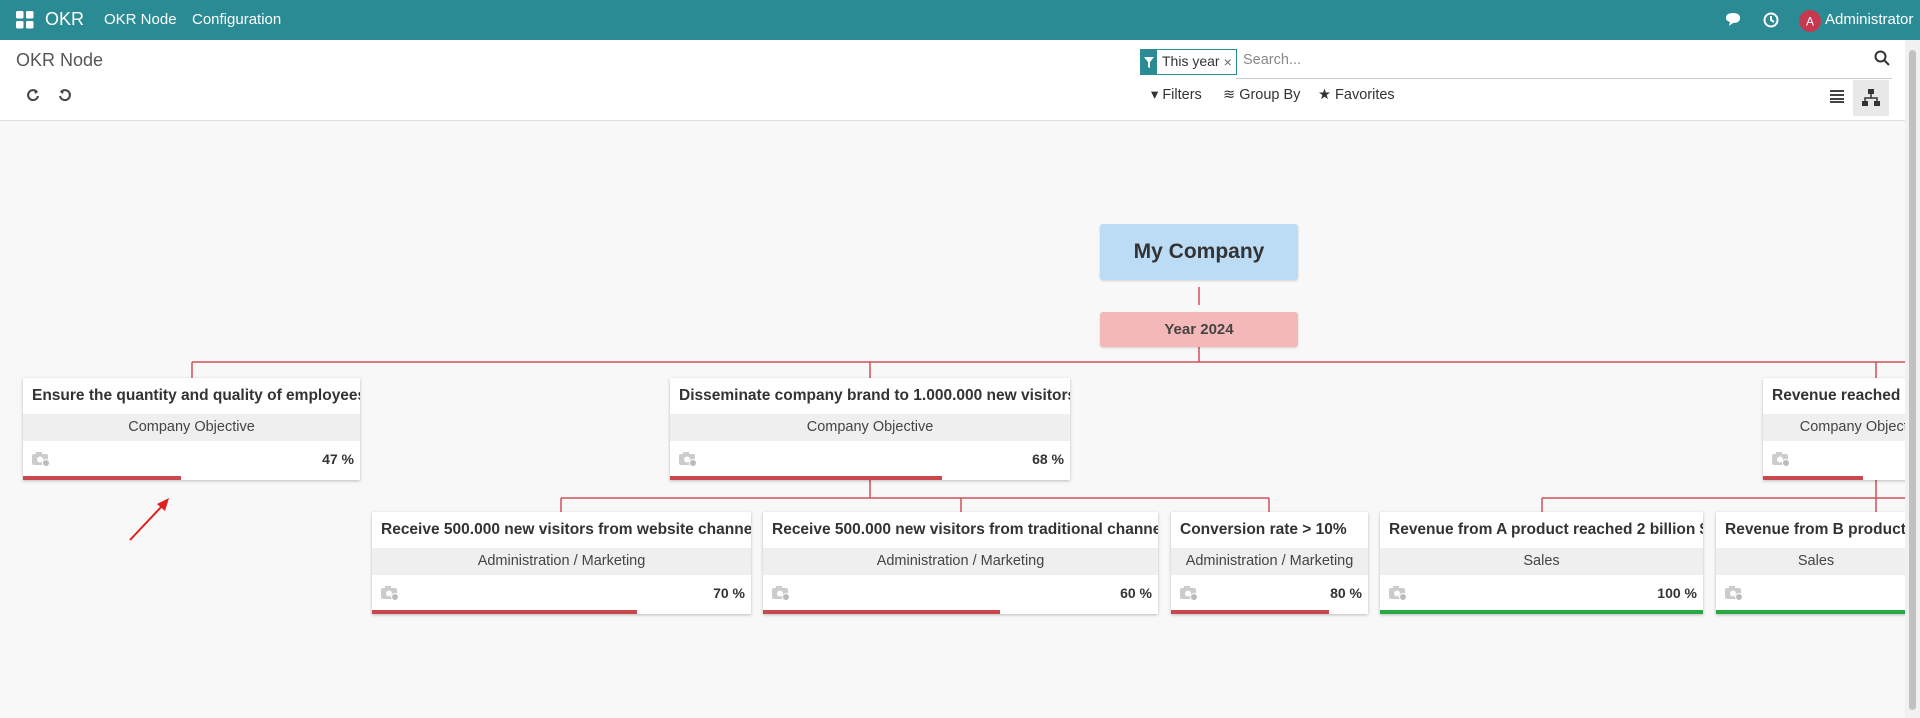 The image size is (1920, 718). What do you see at coordinates (1149, 62) in the screenshot?
I see `facet-icon` at bounding box center [1149, 62].